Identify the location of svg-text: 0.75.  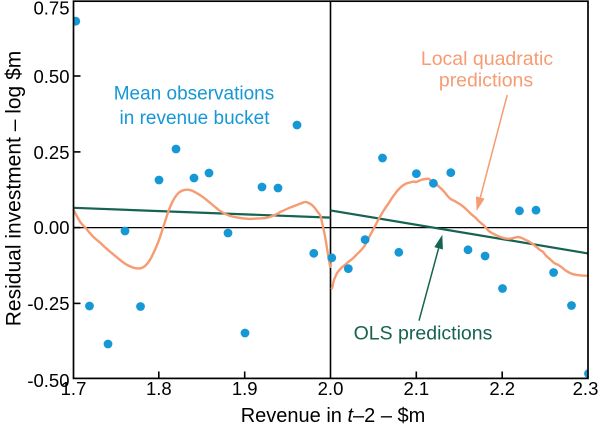
(51, 9).